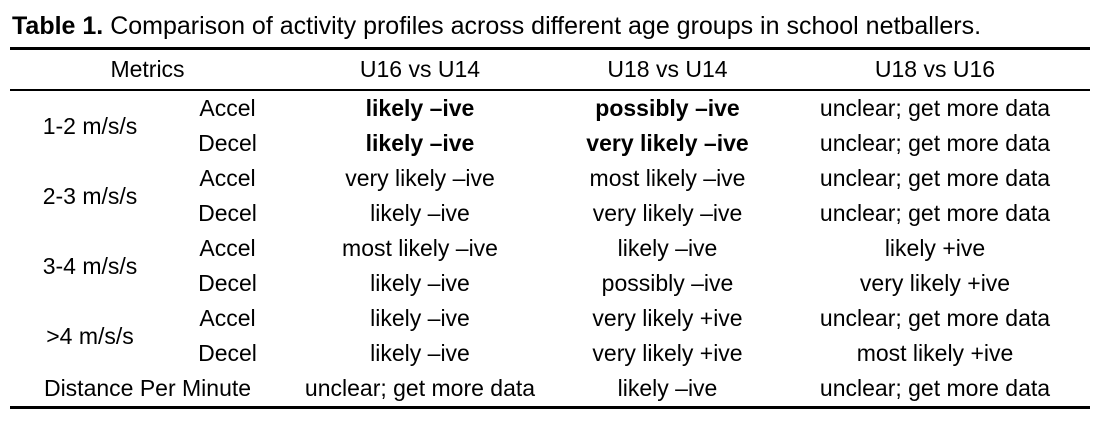  I want to click on column-header-u18-vs-u16: U18 vs U16, so click(935, 69).